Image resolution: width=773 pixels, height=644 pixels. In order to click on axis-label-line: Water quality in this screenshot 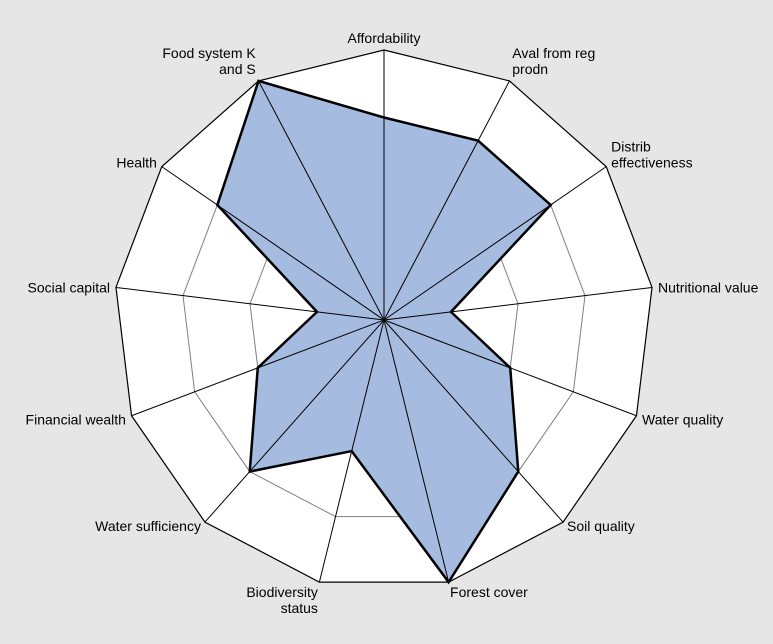, I will do `click(682, 420)`.